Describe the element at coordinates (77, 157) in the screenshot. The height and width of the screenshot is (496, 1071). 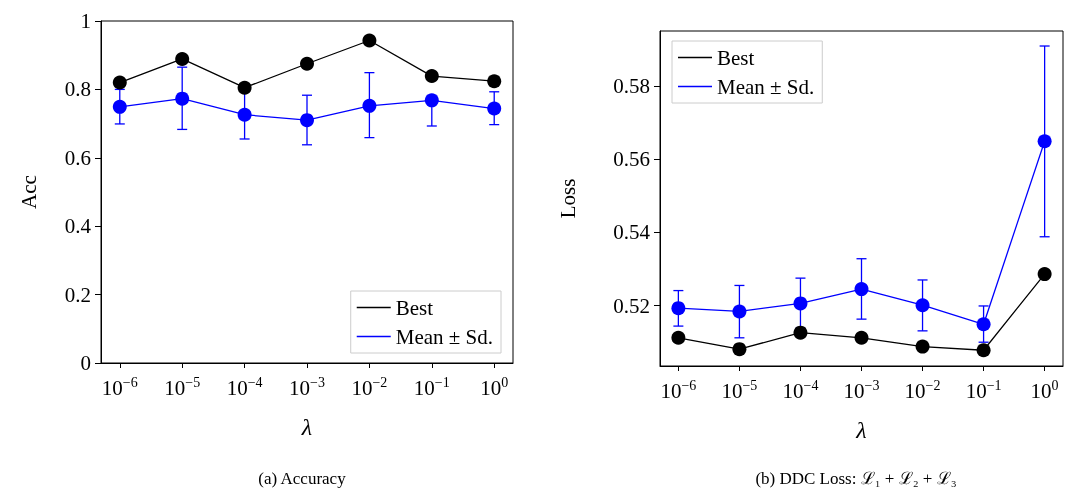
I see `y-tick-label: 0.6` at that location.